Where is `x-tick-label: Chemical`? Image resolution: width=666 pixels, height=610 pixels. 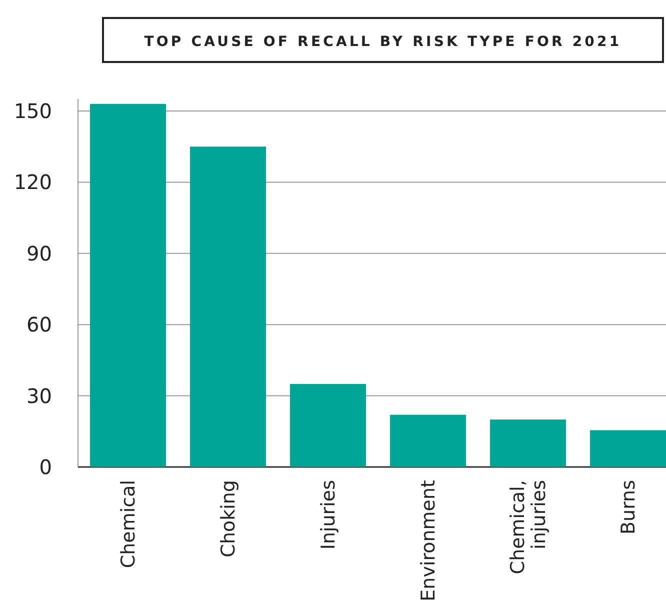
x-tick-label: Chemical is located at coordinates (129, 524).